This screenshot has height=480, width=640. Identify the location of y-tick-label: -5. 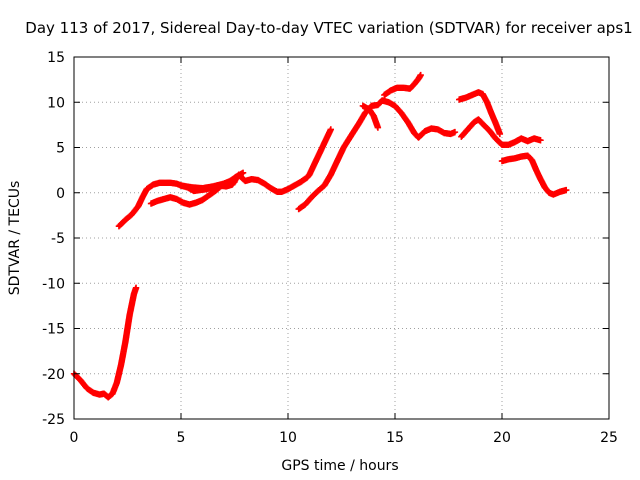
(58, 239).